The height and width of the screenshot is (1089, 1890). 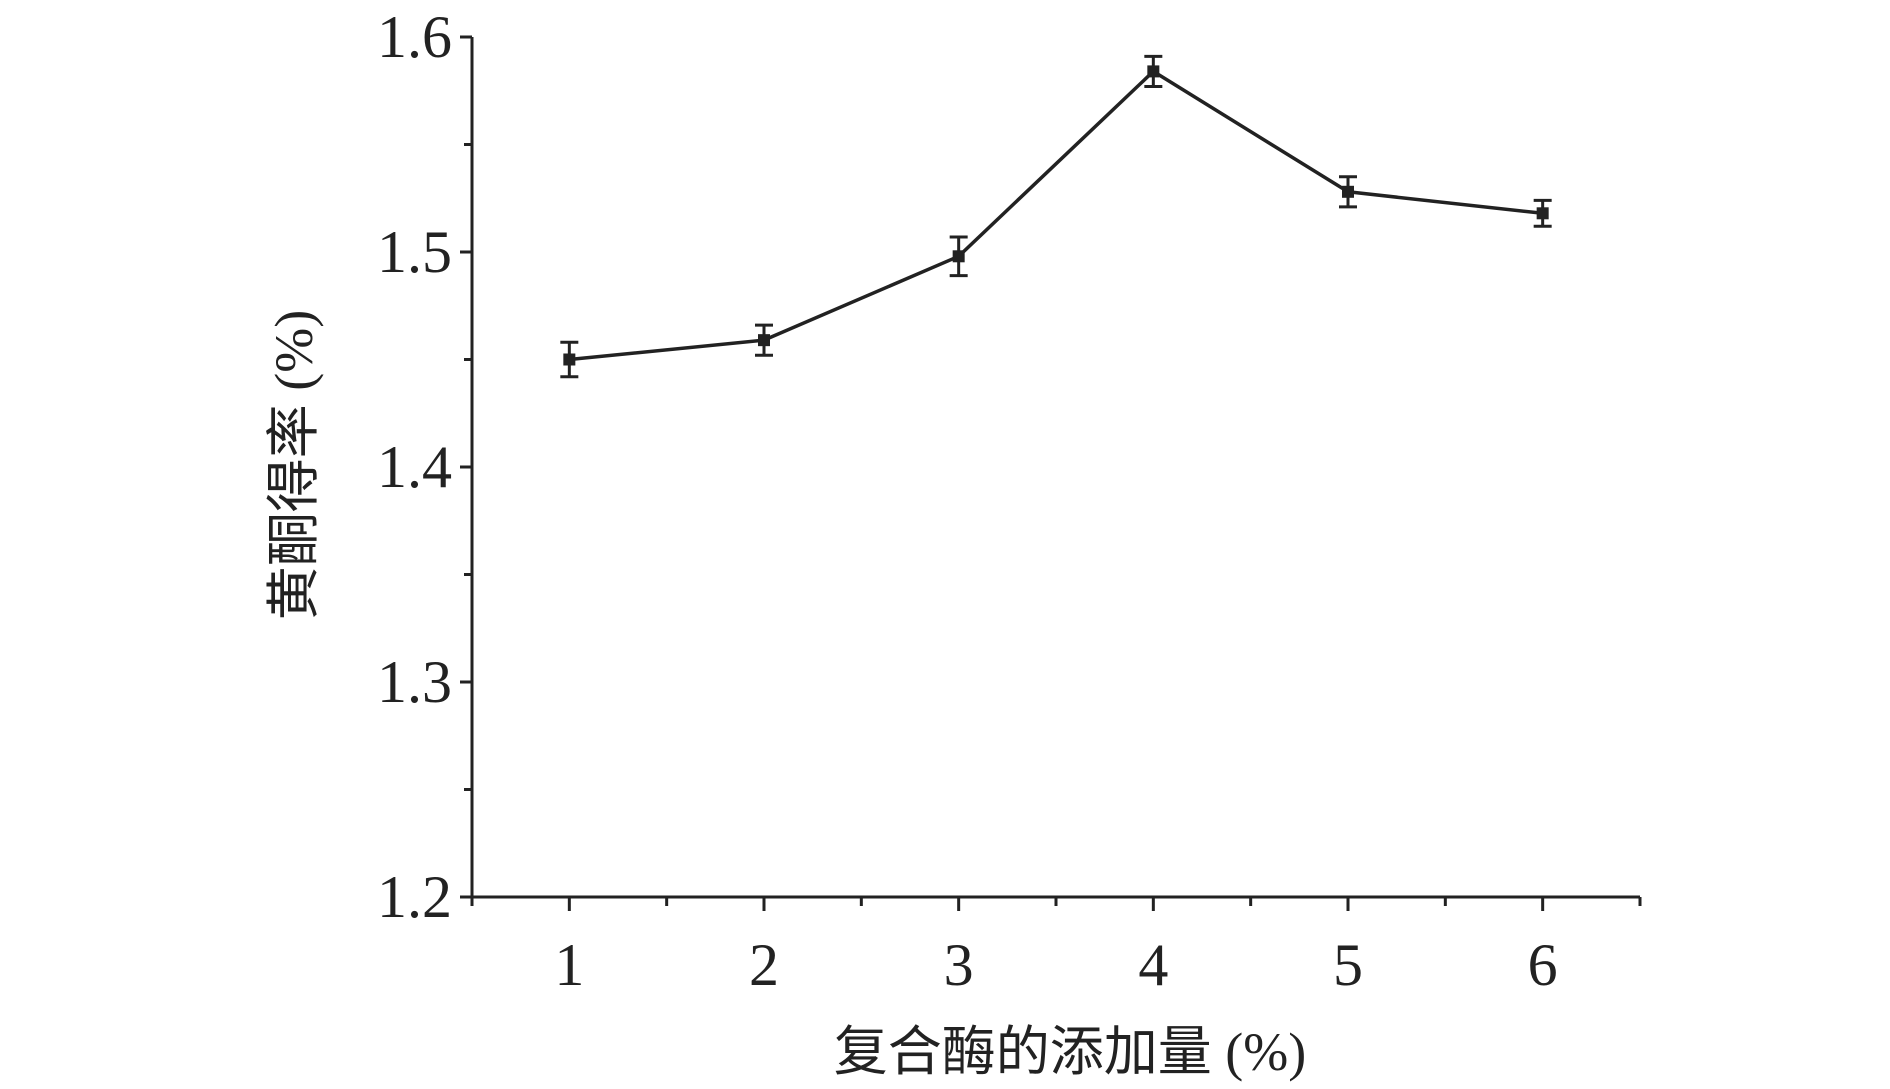 I want to click on x-tick-label: 1, so click(x=569, y=965).